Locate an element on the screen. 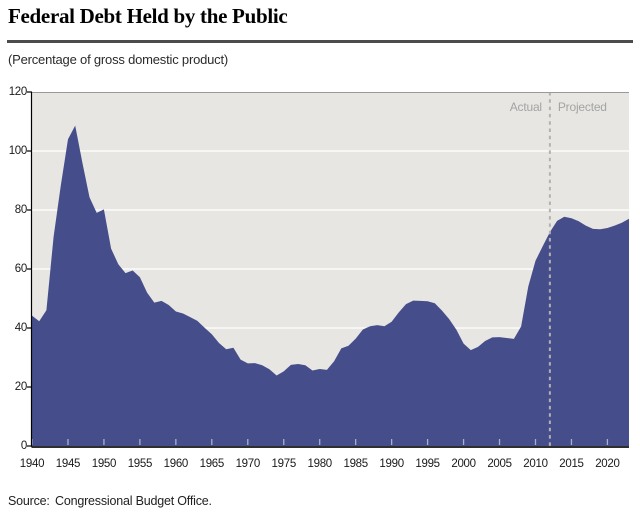  x-tick-label-1995: 1995 is located at coordinates (427, 464).